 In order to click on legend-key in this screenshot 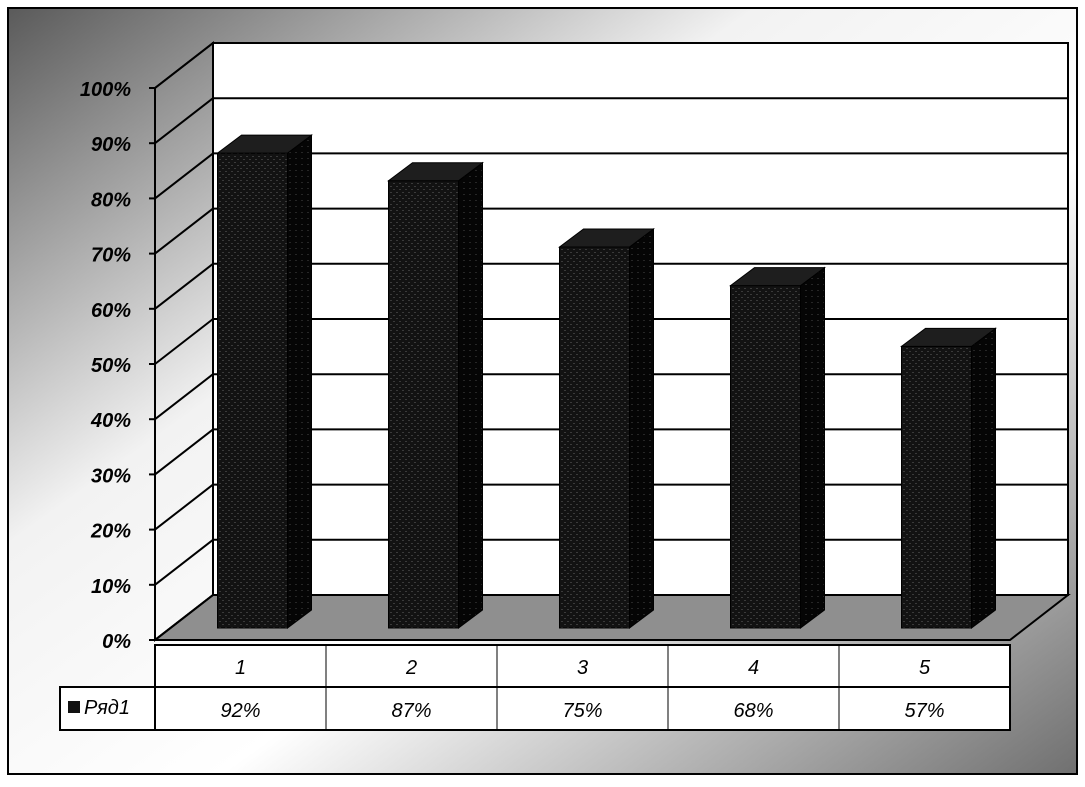, I will do `click(74, 707)`.